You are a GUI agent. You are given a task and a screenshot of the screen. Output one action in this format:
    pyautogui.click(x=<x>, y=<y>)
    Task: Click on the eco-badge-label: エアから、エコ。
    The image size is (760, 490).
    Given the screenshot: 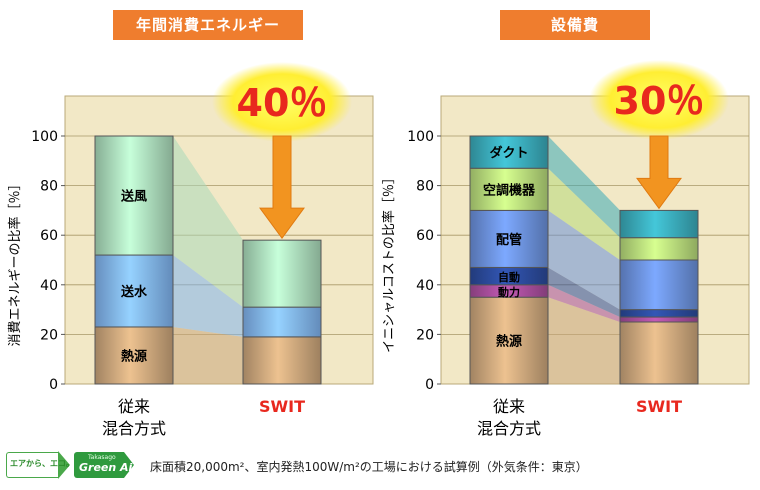 What is the action you would take?
    pyautogui.click(x=42, y=463)
    